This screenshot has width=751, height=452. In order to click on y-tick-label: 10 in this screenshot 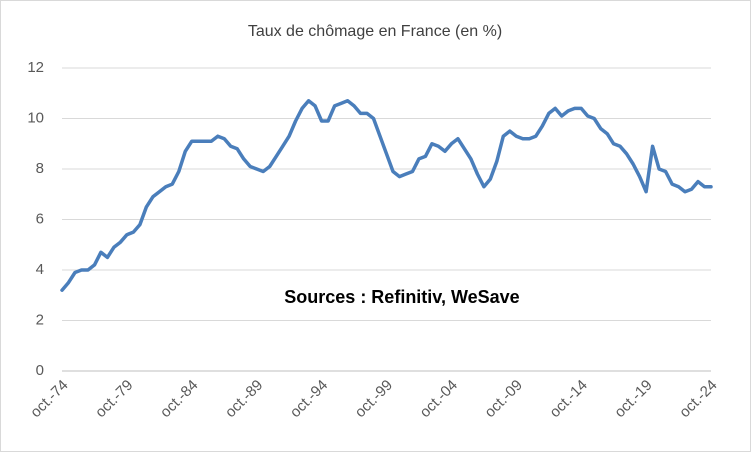, I will do `click(35, 117)`.